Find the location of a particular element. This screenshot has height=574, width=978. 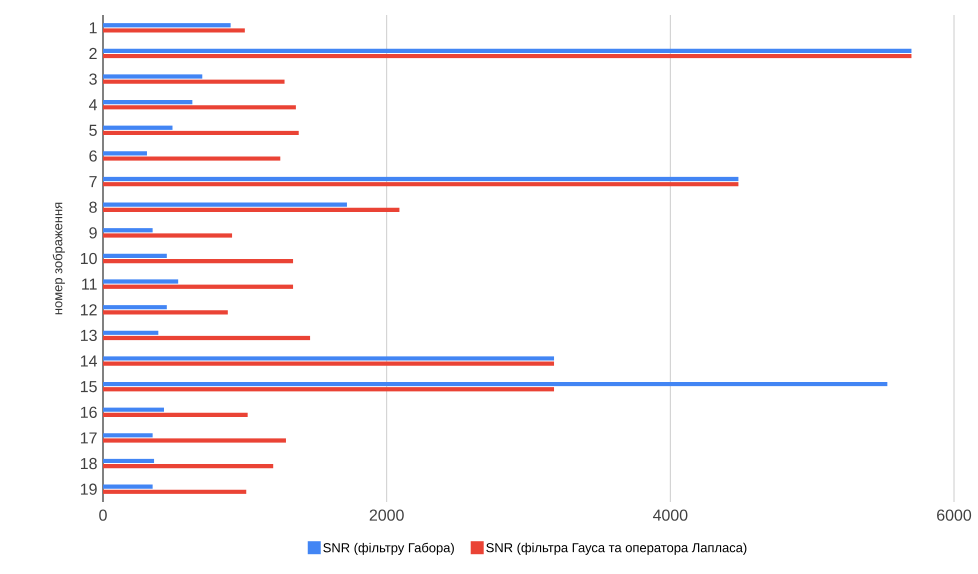

y-tick-label: 16 is located at coordinates (88, 412).